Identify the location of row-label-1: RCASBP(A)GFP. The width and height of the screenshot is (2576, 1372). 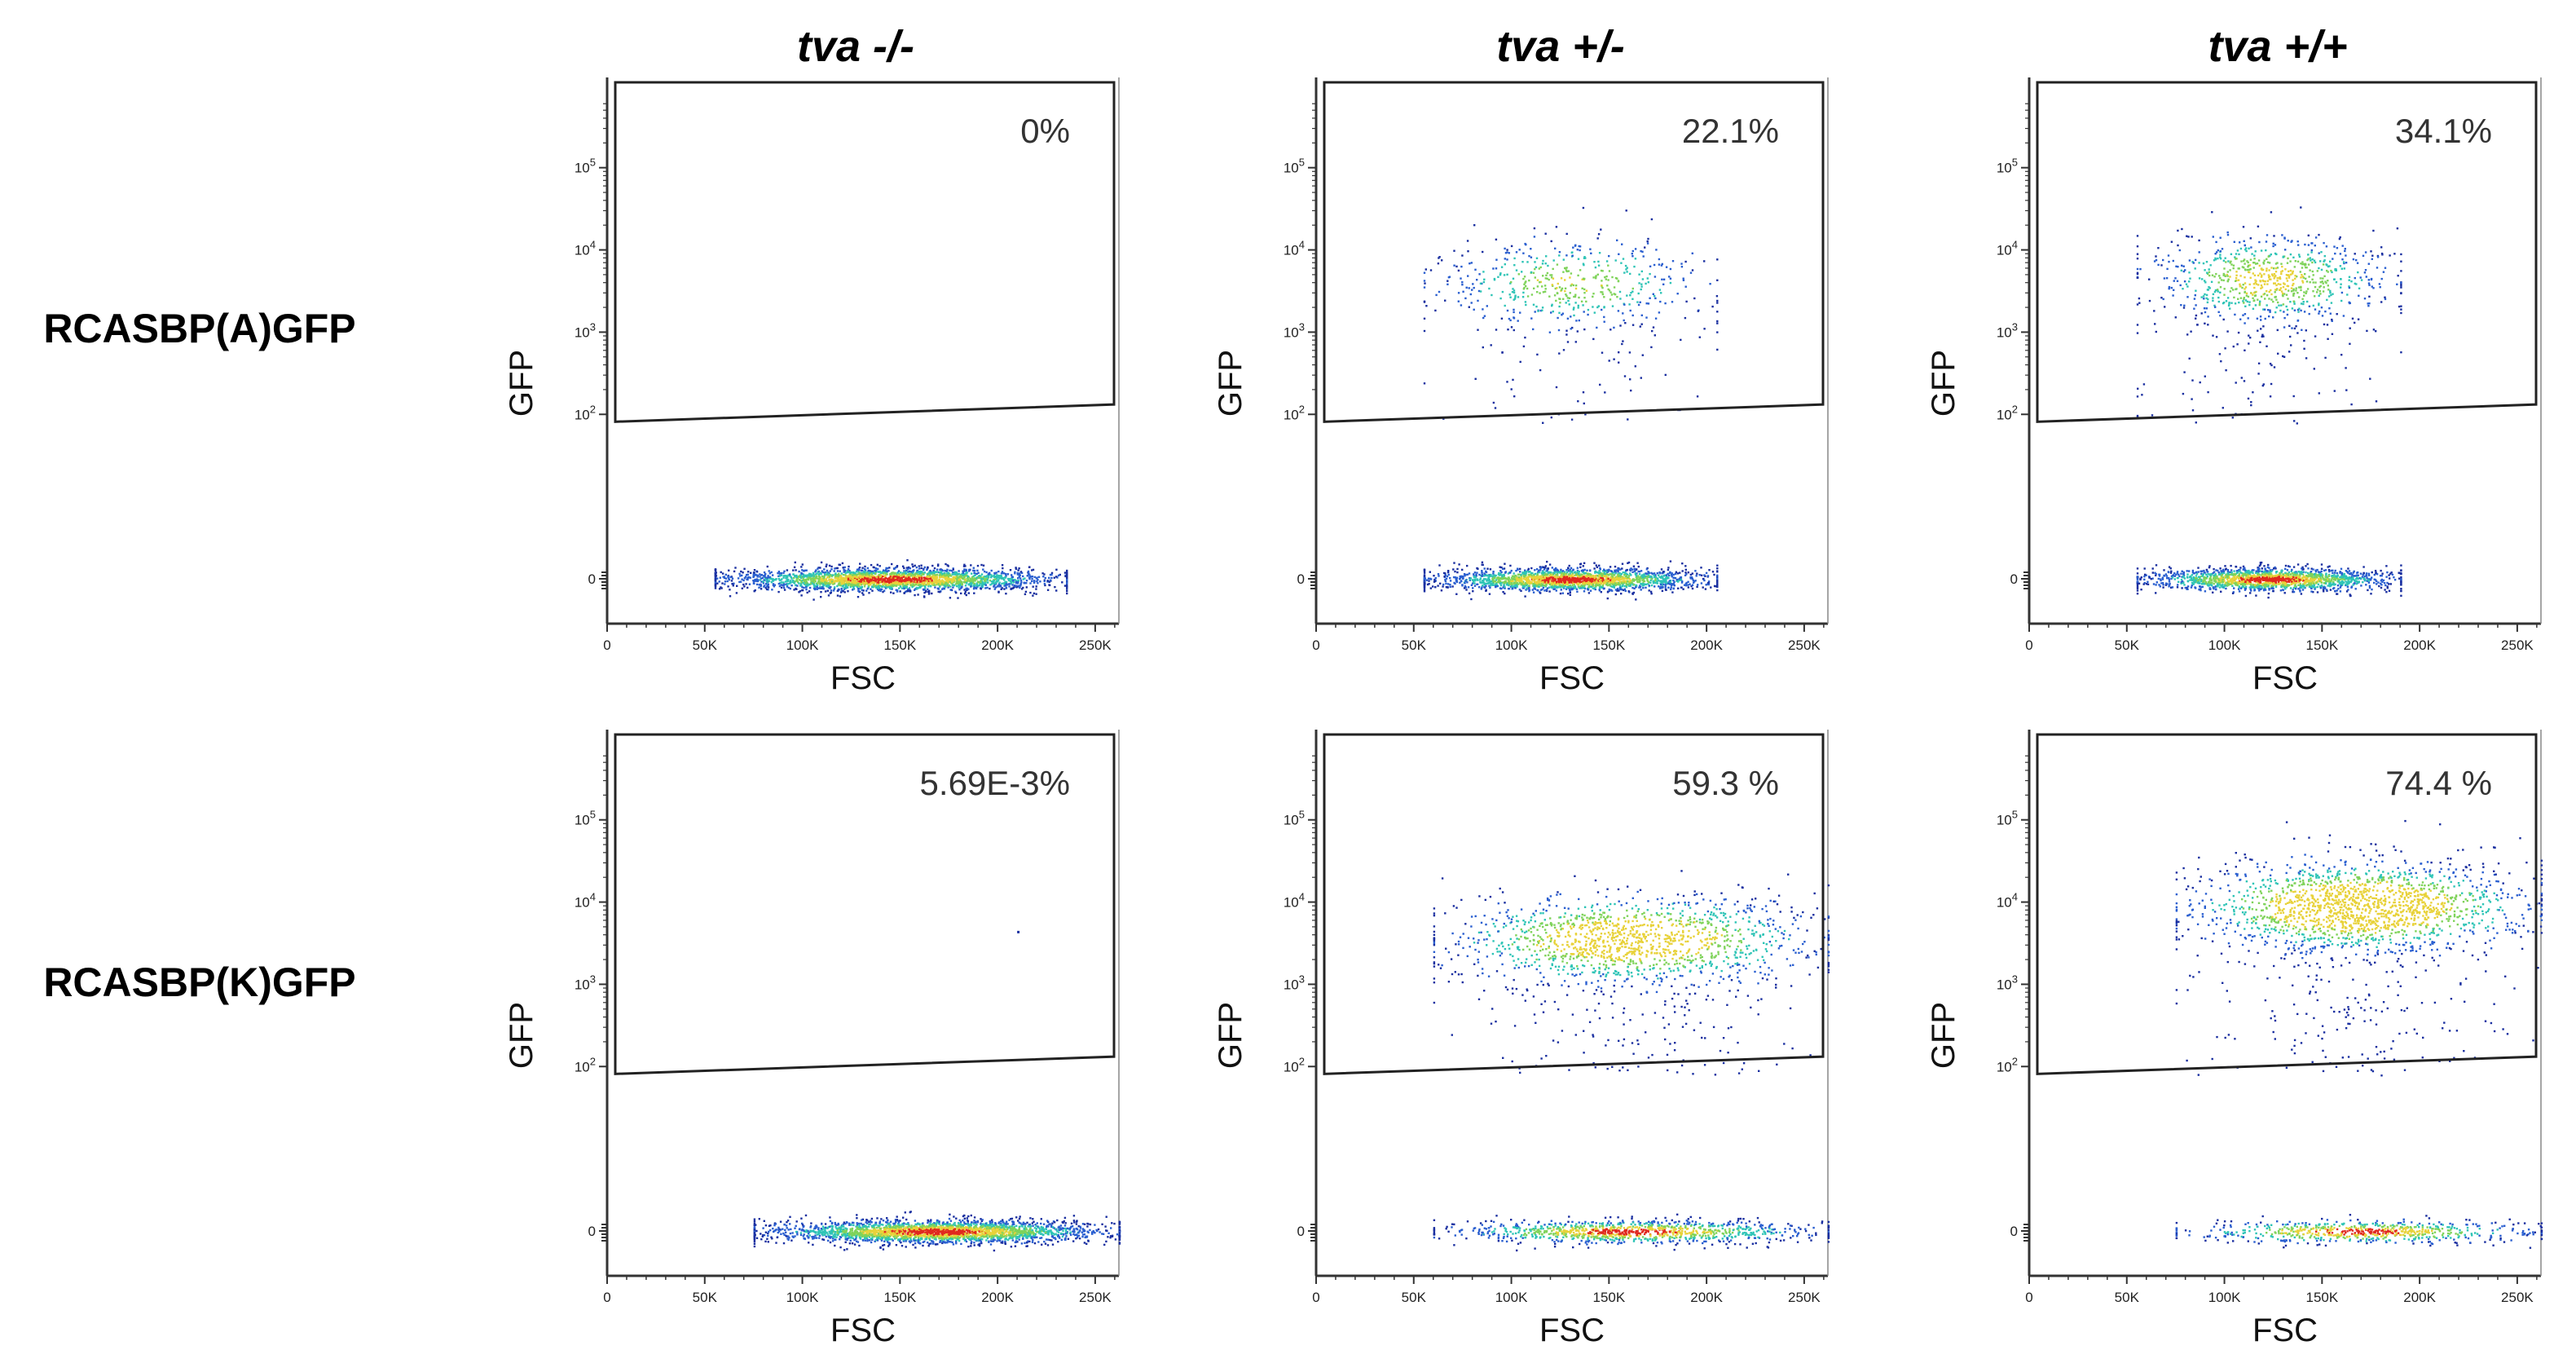
(199, 329).